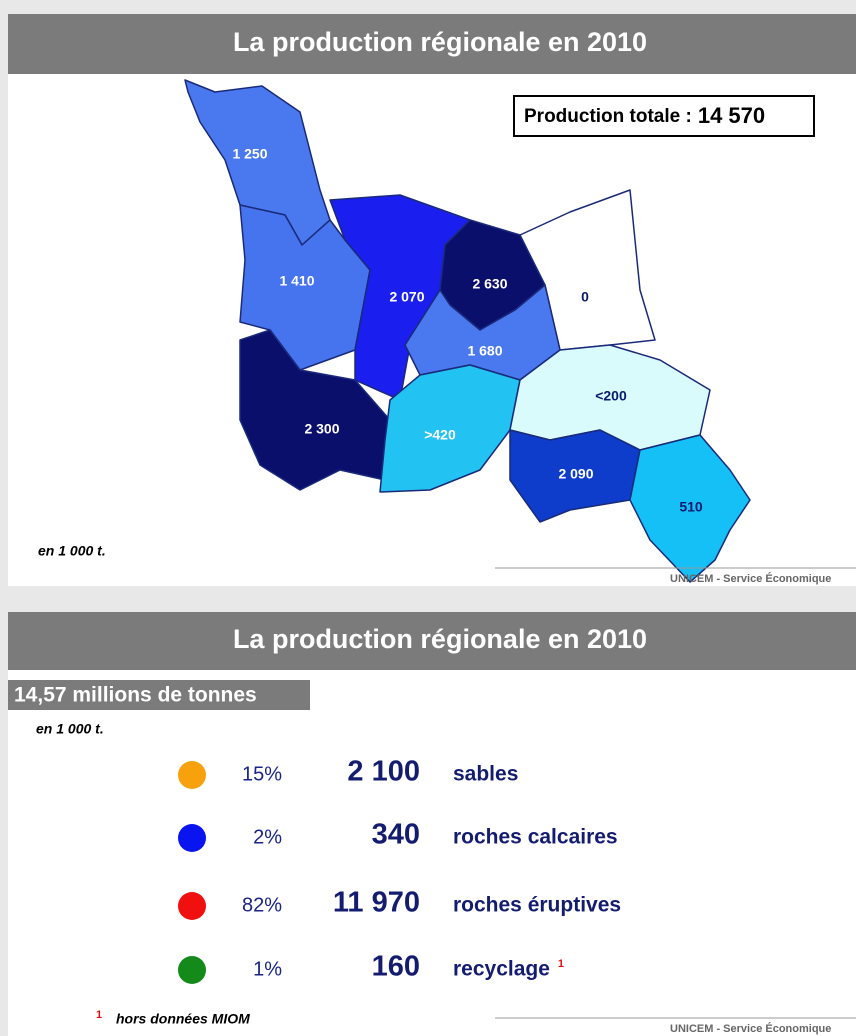 This screenshot has width=856, height=1036. I want to click on item-name: sables, so click(485, 774).